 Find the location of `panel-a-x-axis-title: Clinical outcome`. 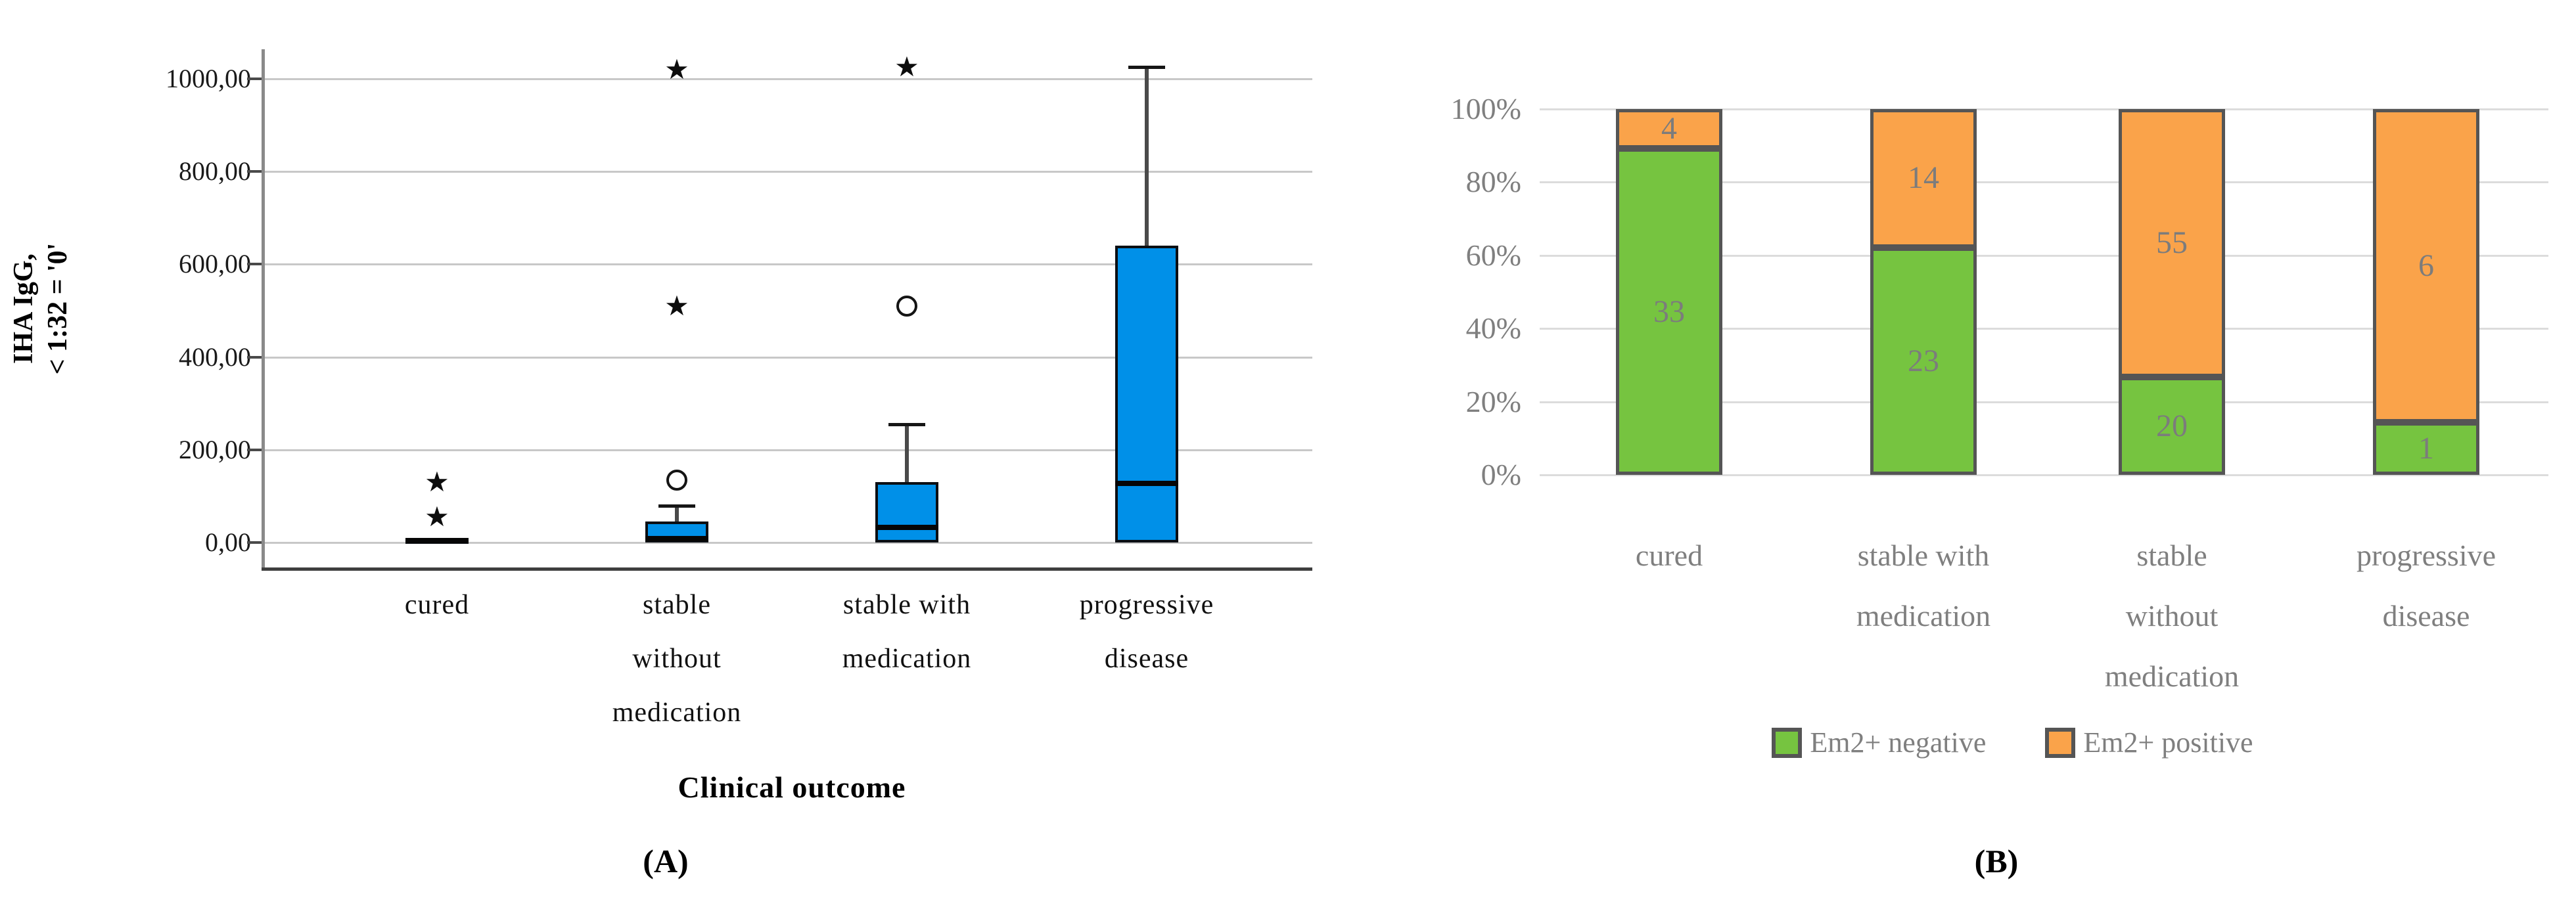

panel-a-x-axis-title: Clinical outcome is located at coordinates (792, 787).